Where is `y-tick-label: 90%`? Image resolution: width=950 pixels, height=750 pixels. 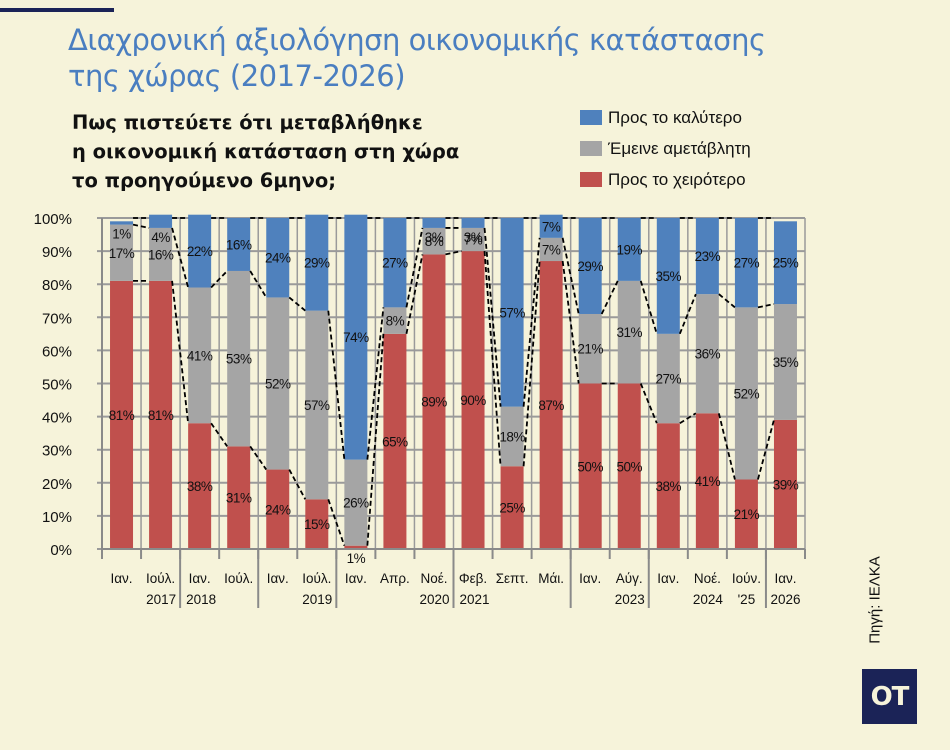 y-tick-label: 90% is located at coordinates (57, 252).